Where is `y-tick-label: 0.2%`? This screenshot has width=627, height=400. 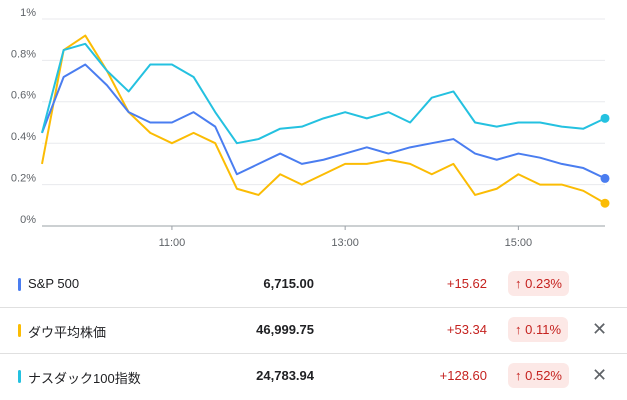
y-tick-label: 0.2% is located at coordinates (23, 179).